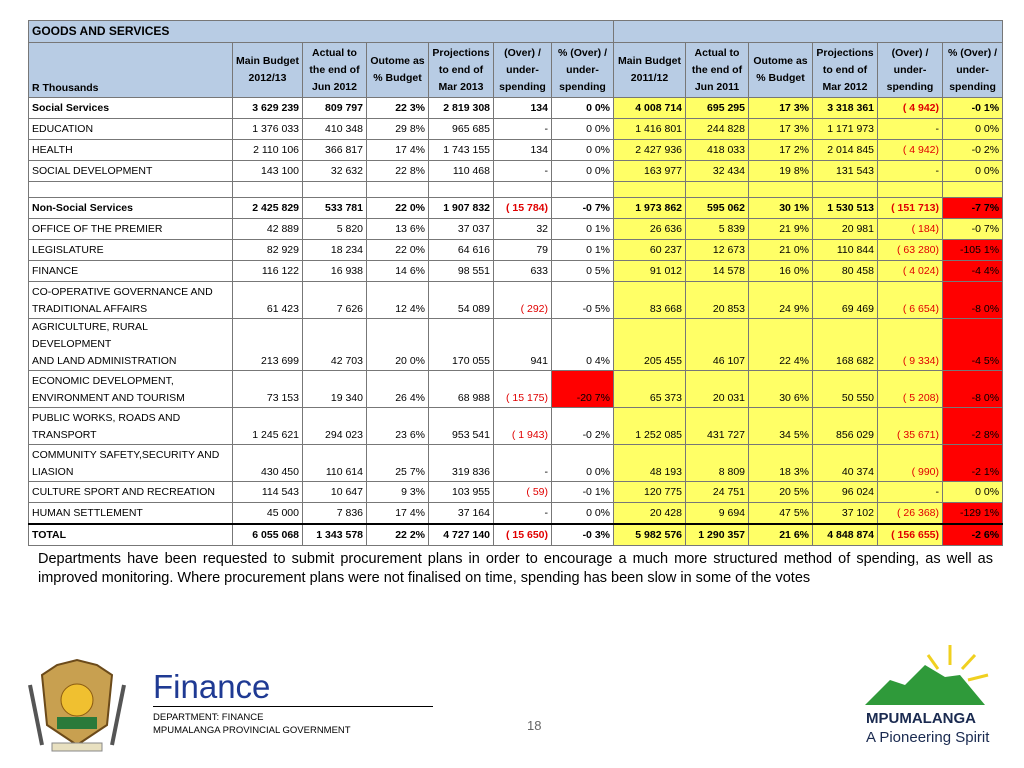 The width and height of the screenshot is (1024, 768). What do you see at coordinates (780, 389) in the screenshot?
I see `cell: 30 6%` at bounding box center [780, 389].